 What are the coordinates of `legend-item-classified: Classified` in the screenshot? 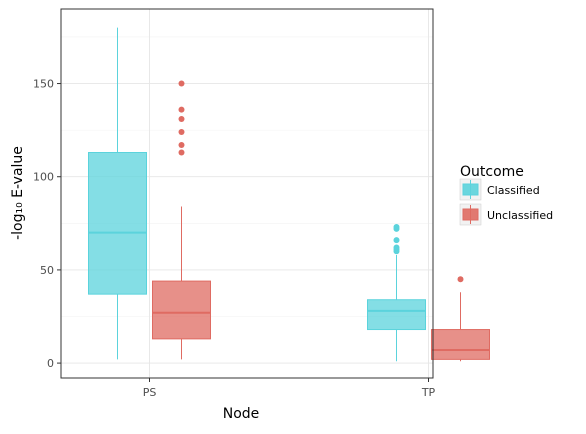 It's located at (499, 189).